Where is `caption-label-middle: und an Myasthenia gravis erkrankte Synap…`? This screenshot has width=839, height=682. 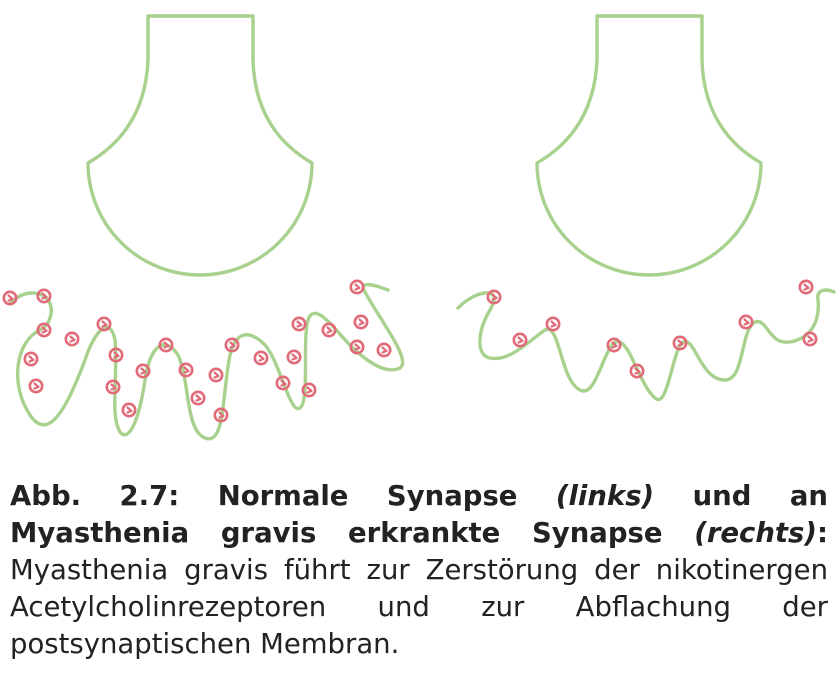
caption-label-middle: und an Myasthenia gravis erkrankte Synap… is located at coordinates (419, 514).